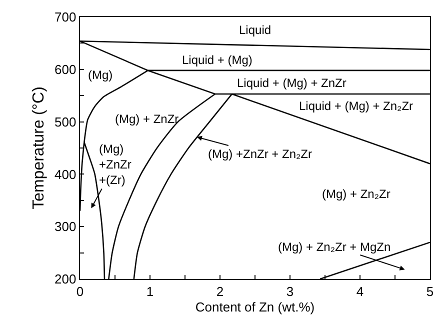 This screenshot has height=331, width=448. I want to click on x-tick-label: 1, so click(150, 291).